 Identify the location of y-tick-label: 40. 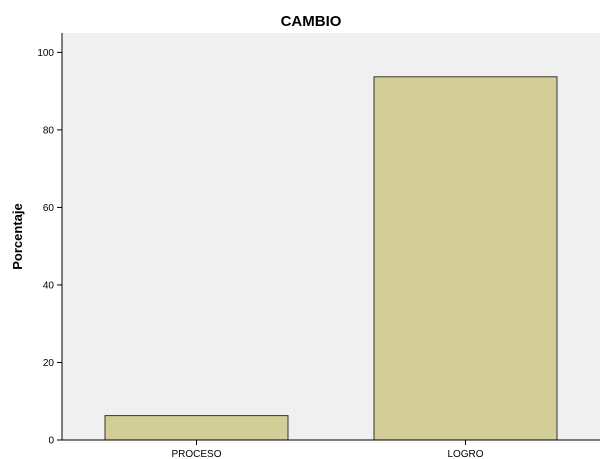
(49, 285).